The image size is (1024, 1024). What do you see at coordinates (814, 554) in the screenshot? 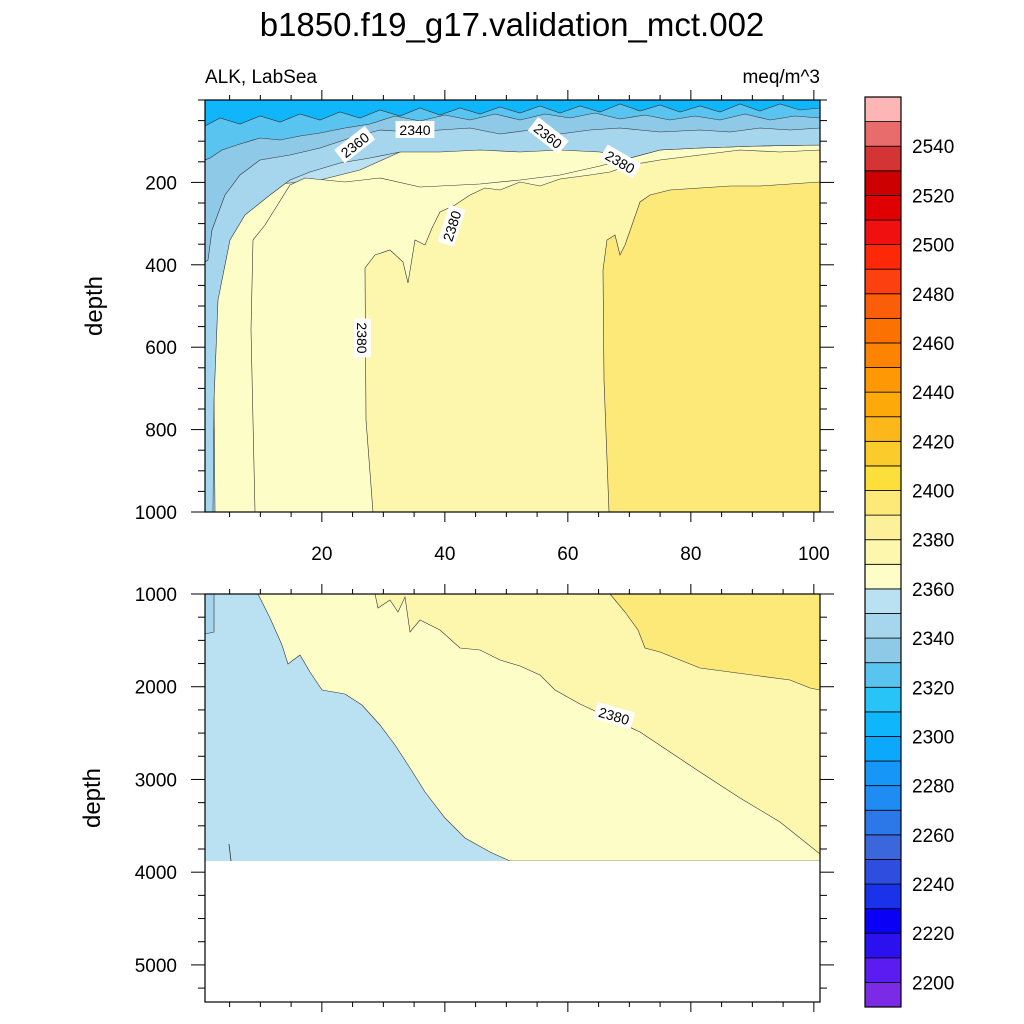
I see `x-tick-label: 100` at bounding box center [814, 554].